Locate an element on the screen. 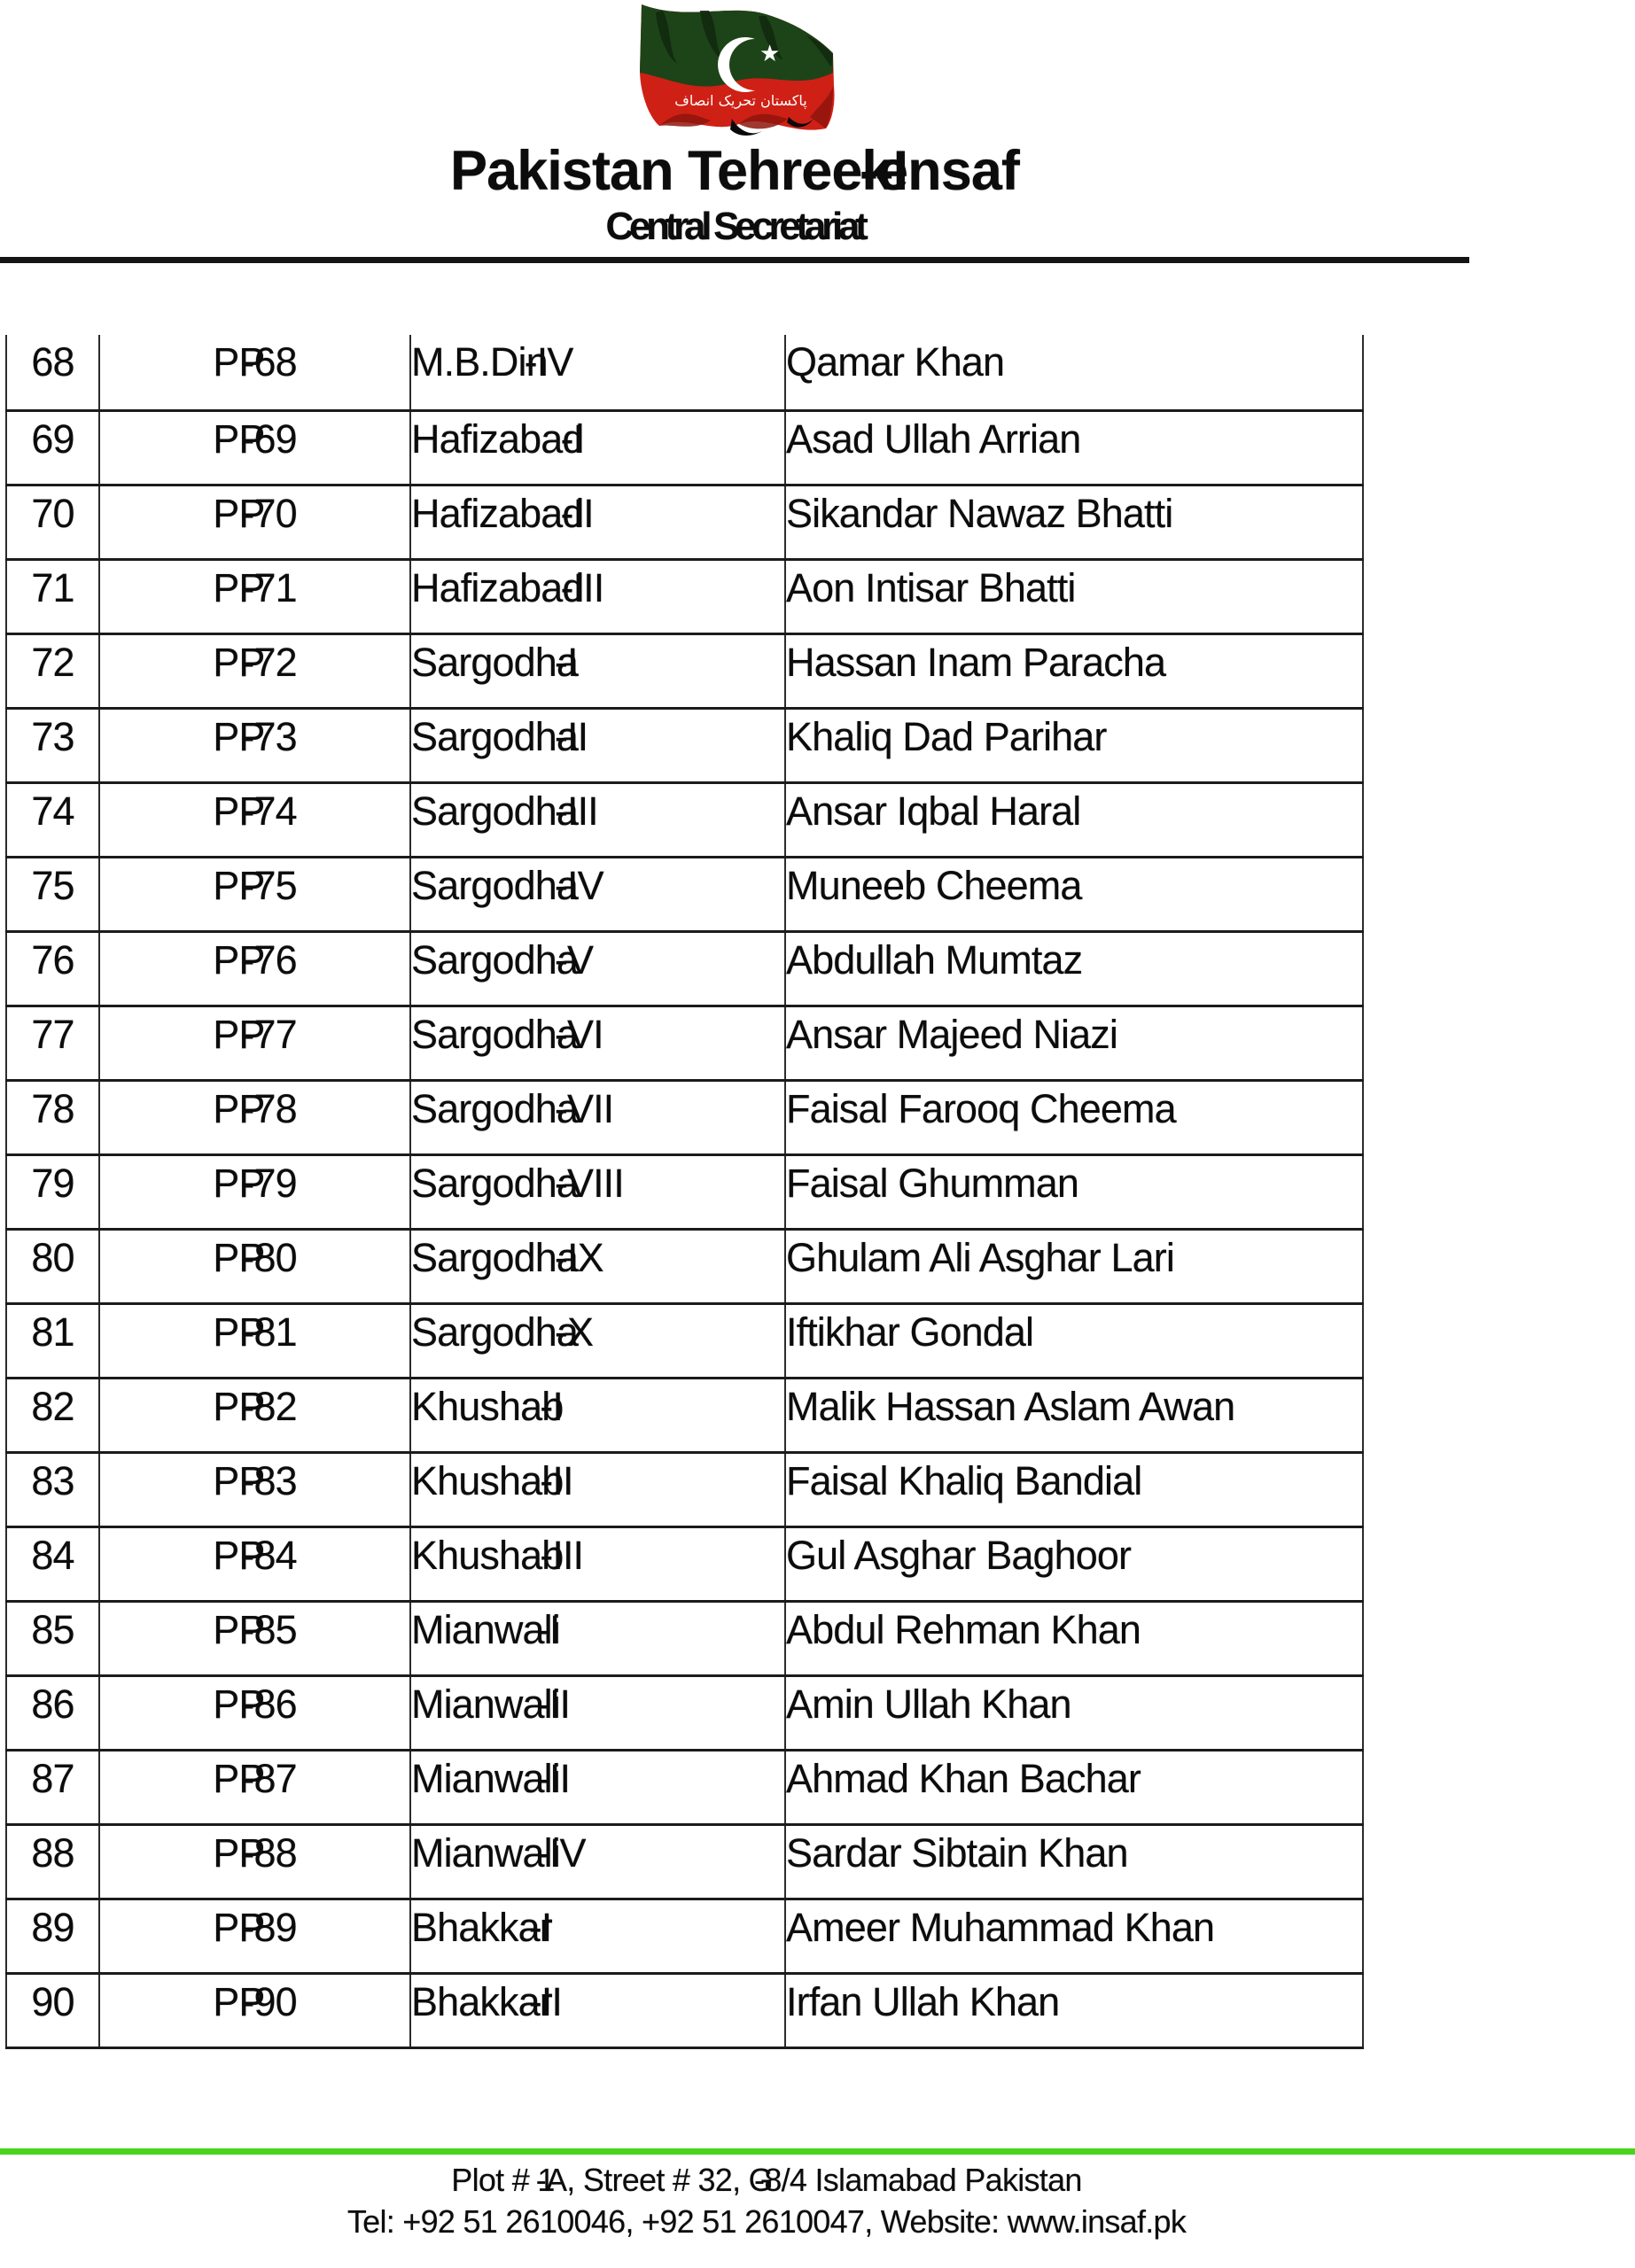  flag-shadow is located at coordinates (772, 126).